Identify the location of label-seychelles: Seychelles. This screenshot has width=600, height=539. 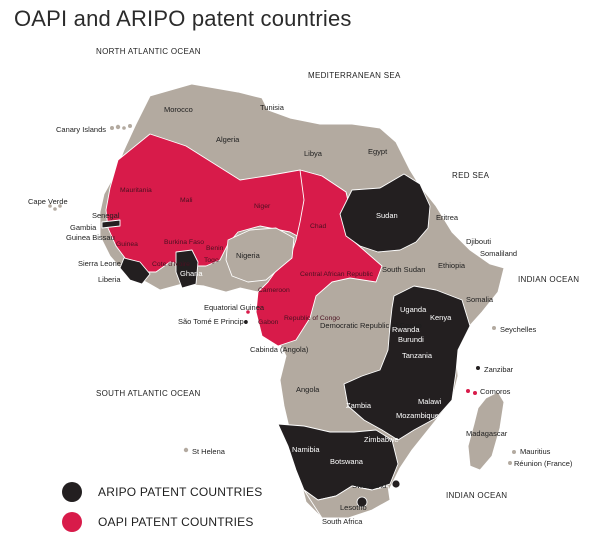
(518, 329).